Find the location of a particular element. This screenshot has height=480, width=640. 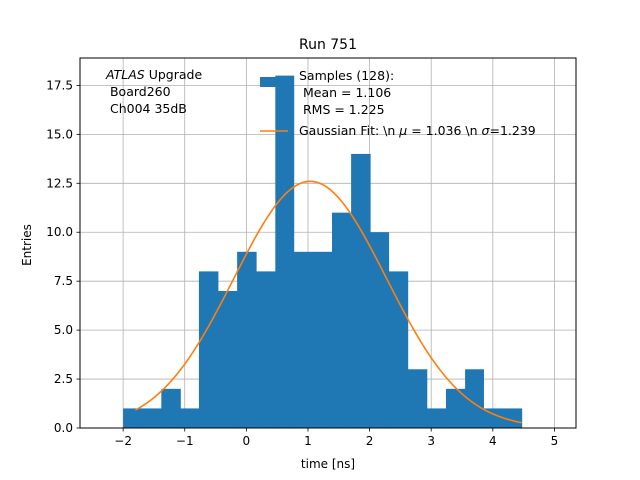

y-tick-label: 7.5 is located at coordinates (63, 281).